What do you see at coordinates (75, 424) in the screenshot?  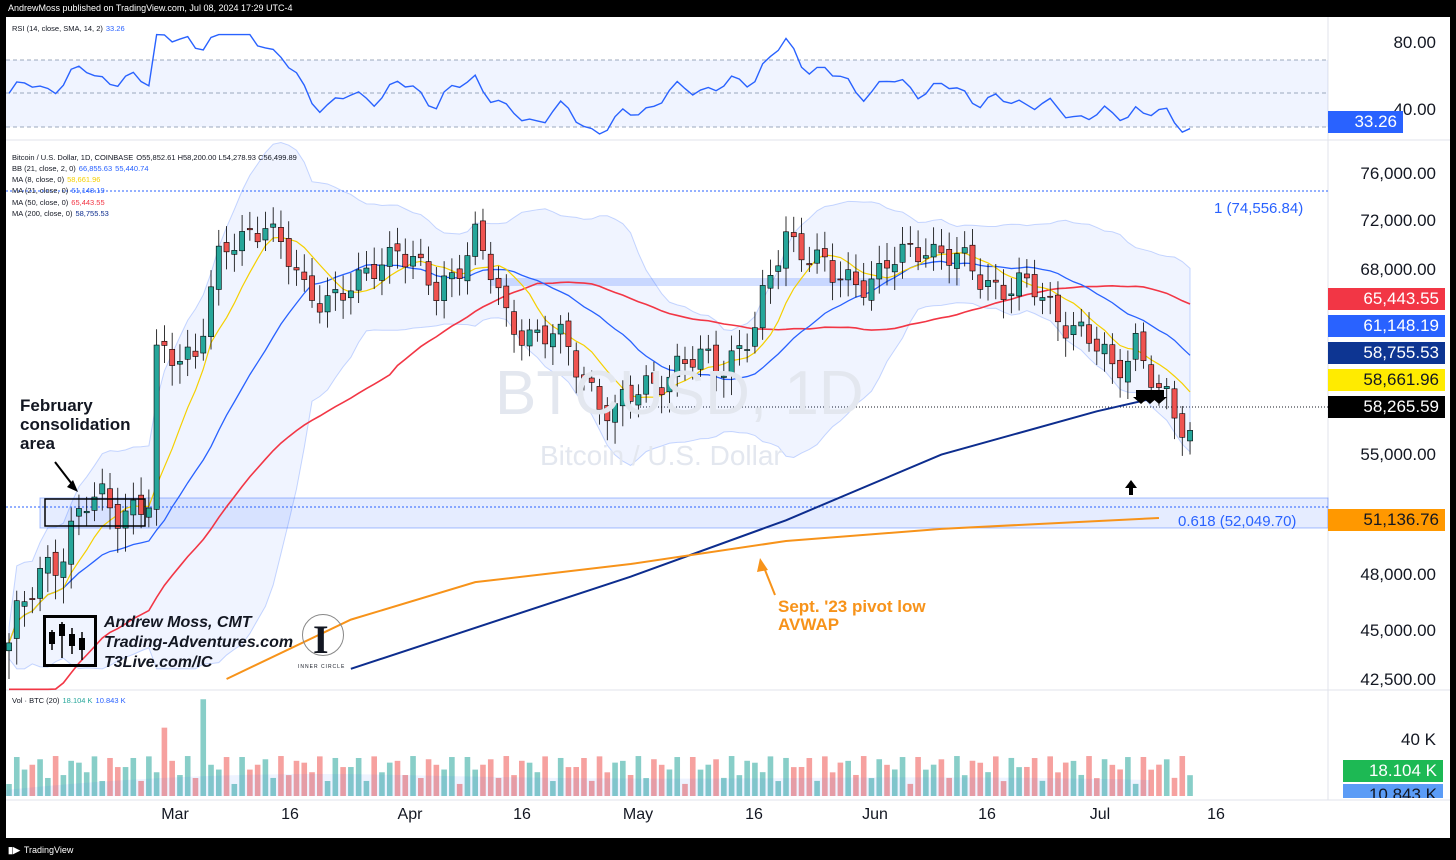 I see `feb-annotation: February consolidation area` at bounding box center [75, 424].